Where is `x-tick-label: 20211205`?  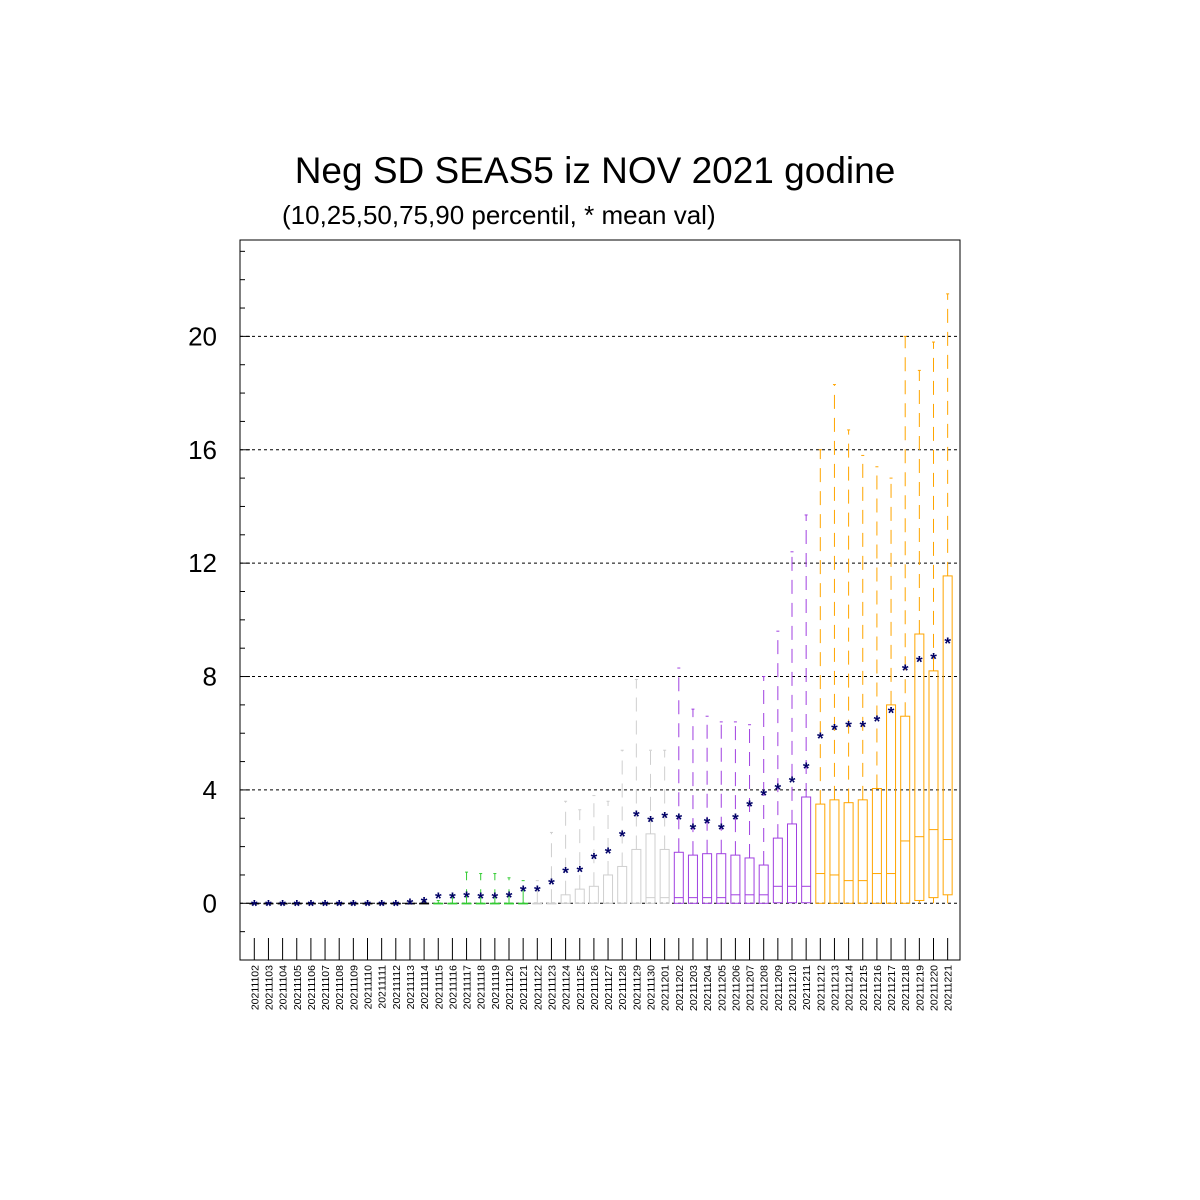 x-tick-label: 20211205 is located at coordinates (722, 988).